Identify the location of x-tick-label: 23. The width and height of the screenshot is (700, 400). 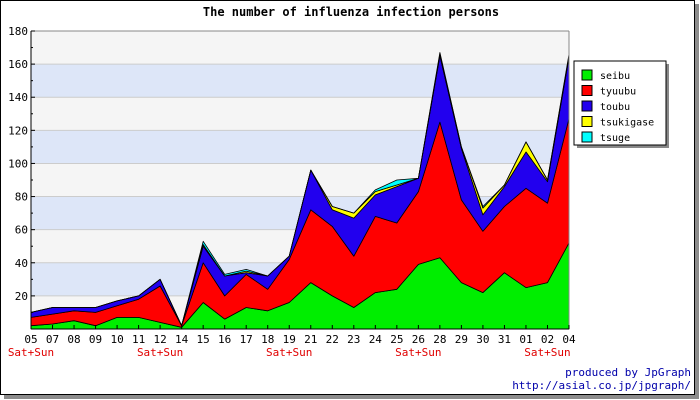
(353, 339).